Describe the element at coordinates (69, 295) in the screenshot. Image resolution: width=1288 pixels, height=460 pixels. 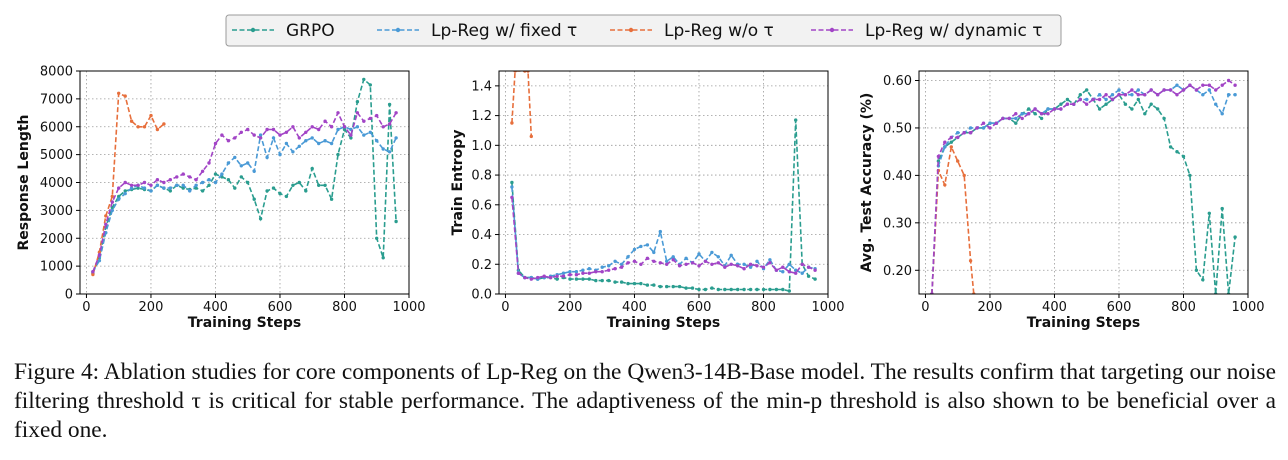
I see `y-tick-label: 0` at that location.